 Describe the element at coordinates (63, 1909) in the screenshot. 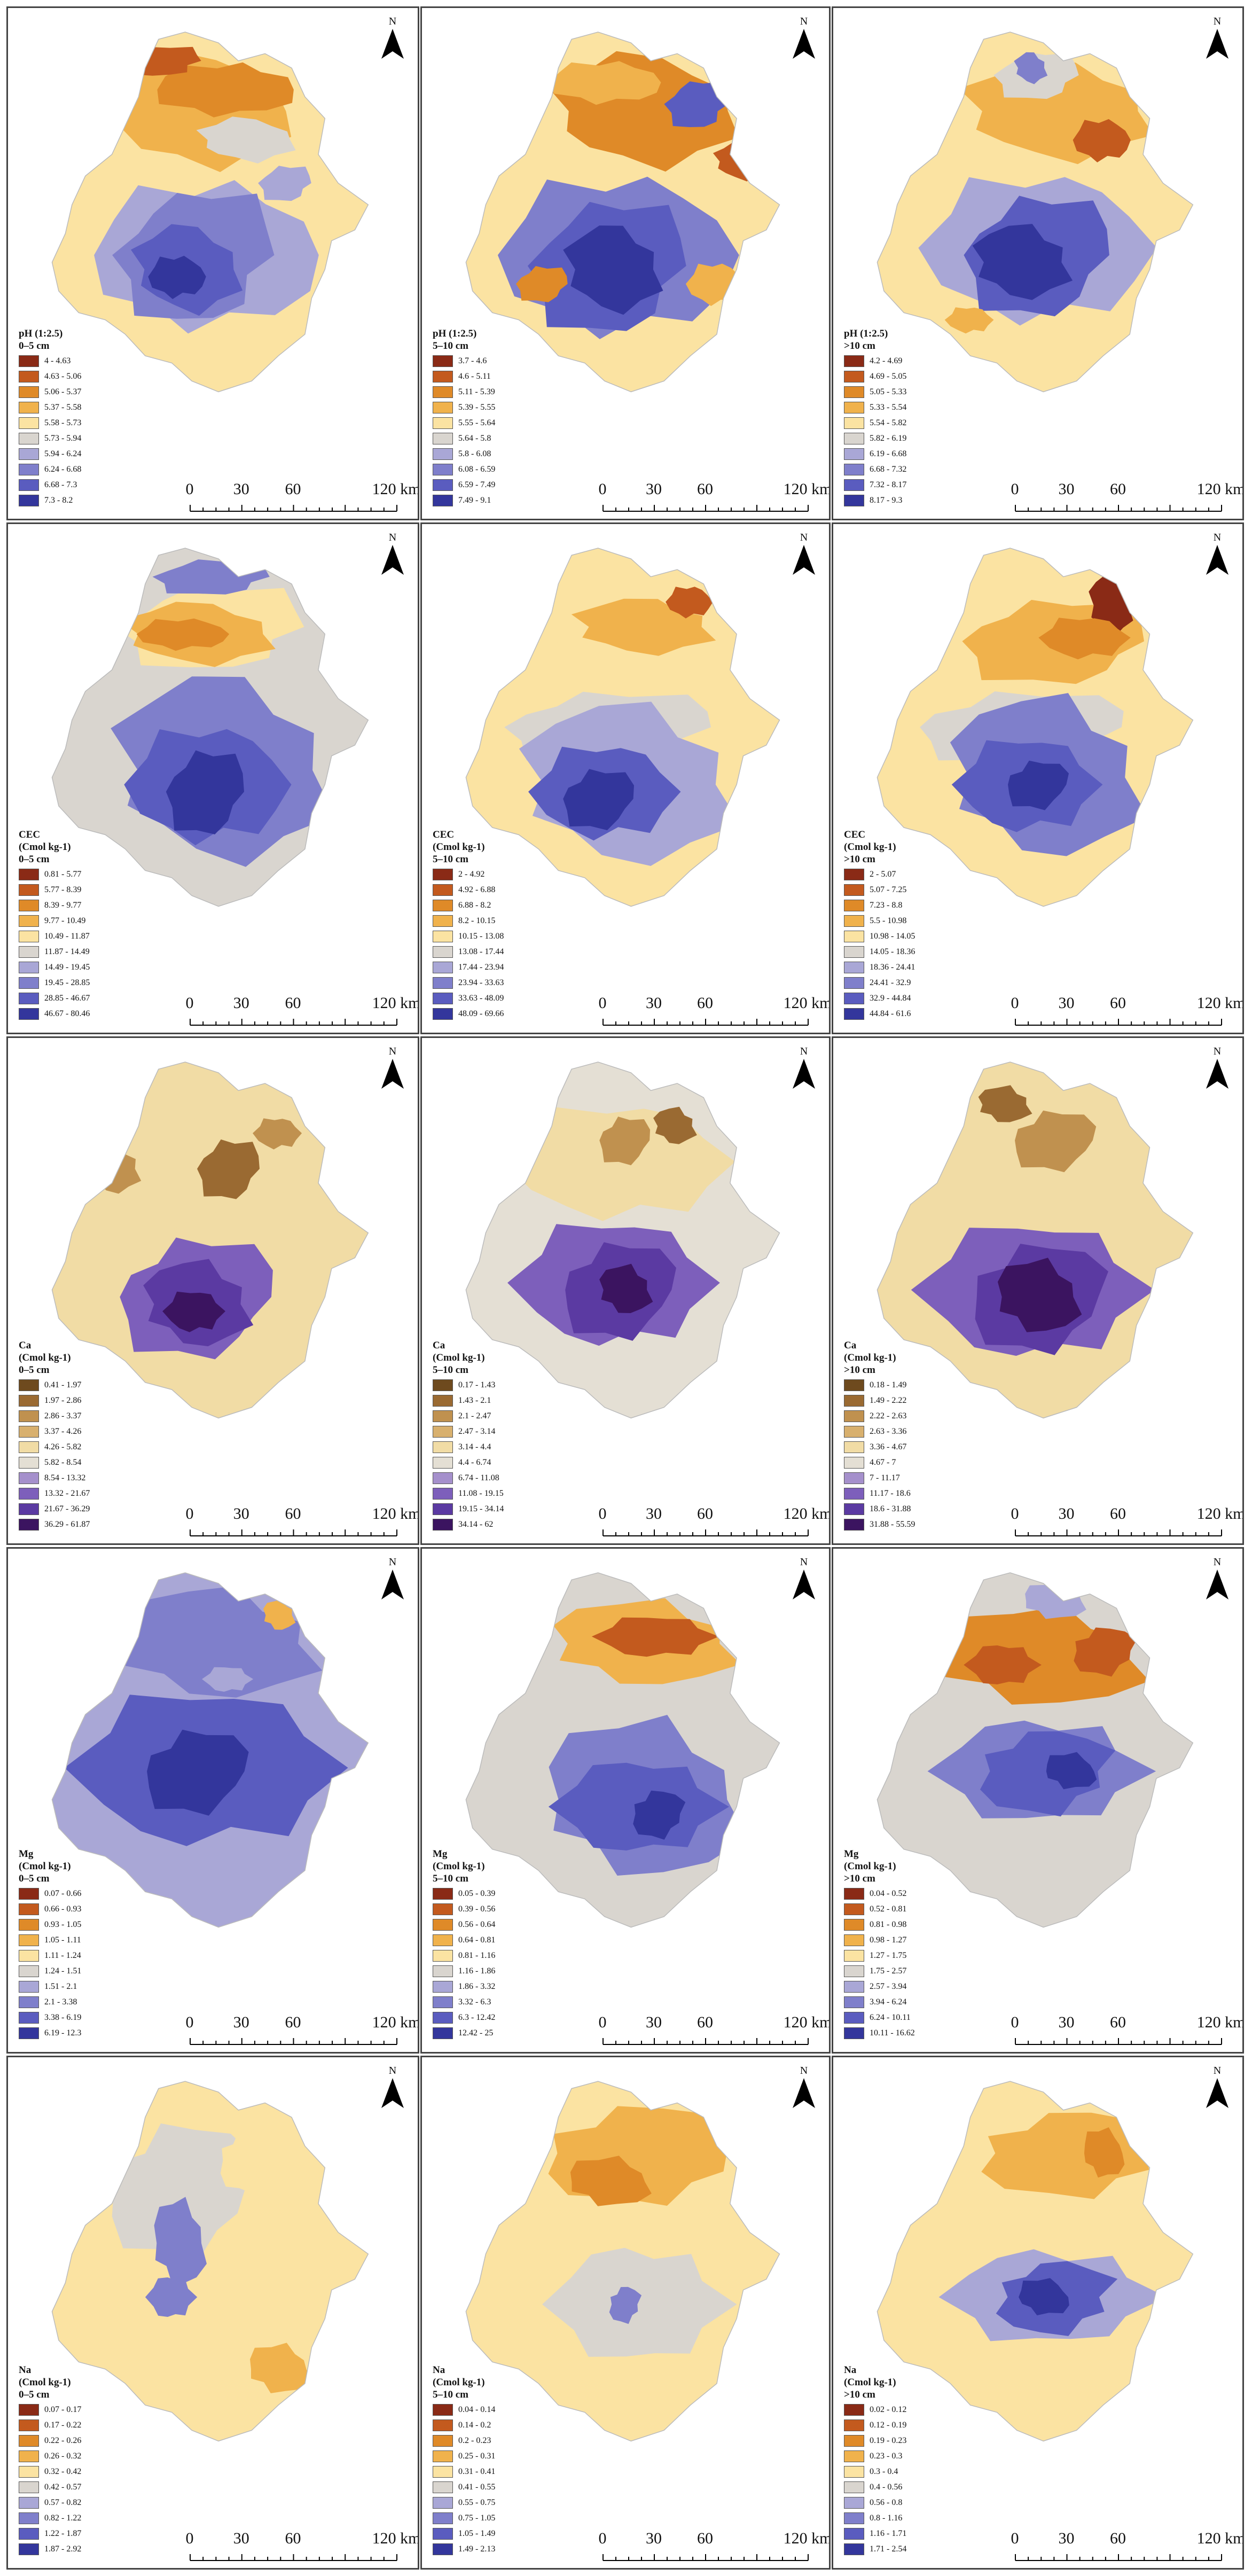

I see `legend-class-label: 0.66 - 0.93` at that location.